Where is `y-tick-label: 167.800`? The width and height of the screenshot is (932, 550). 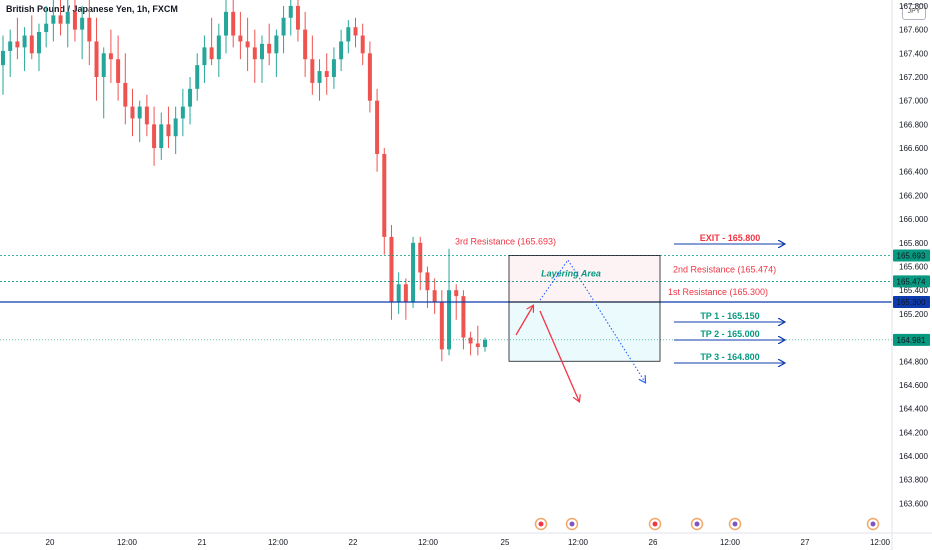 y-tick-label: 167.800 is located at coordinates (913, 6).